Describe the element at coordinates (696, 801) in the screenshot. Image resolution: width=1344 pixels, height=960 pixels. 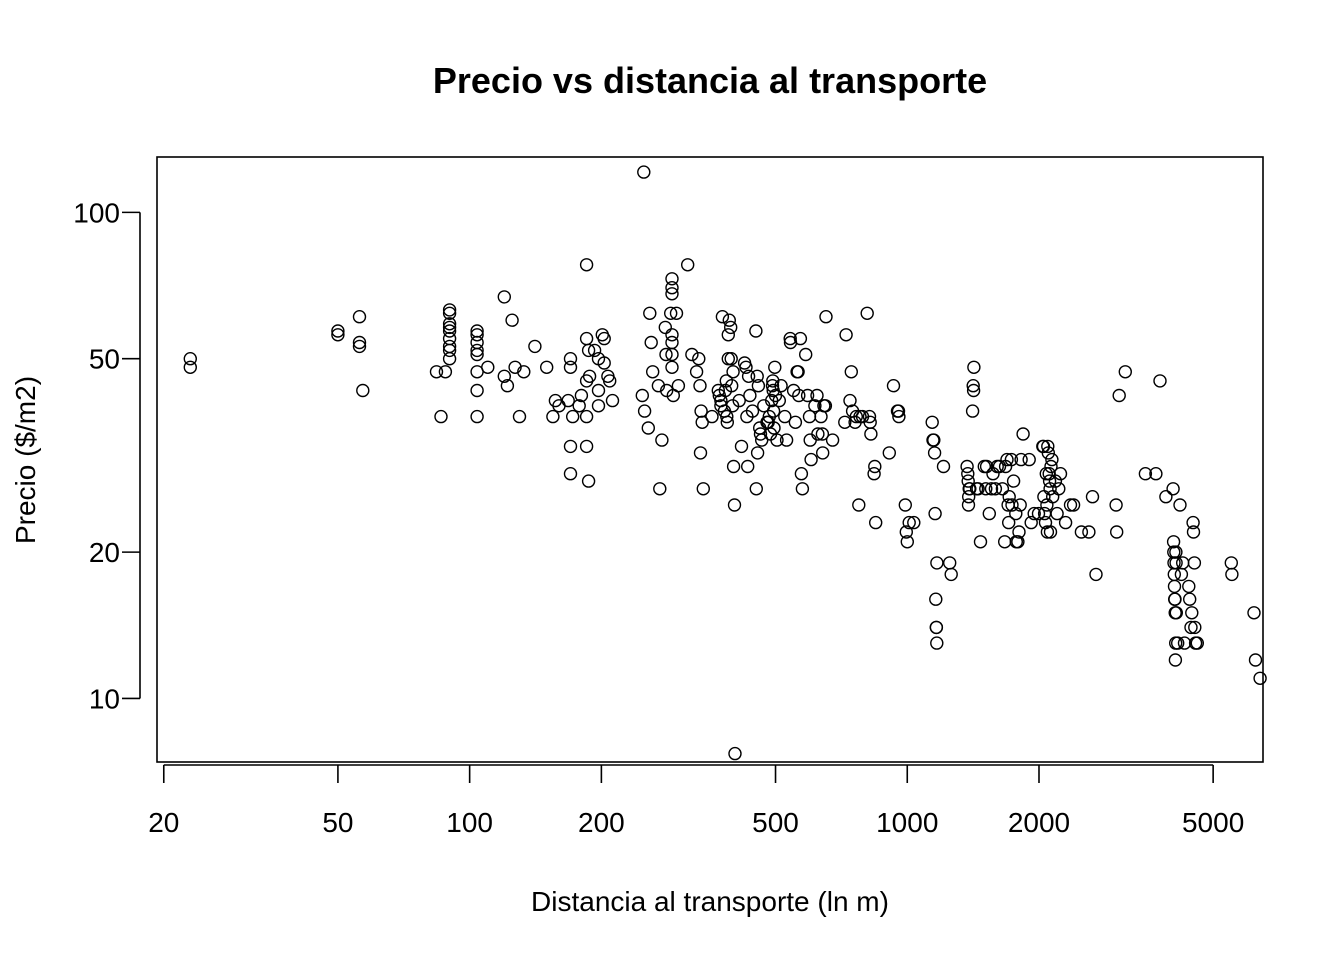
I see `x-axis: 20 50 100 200 500 1000 2000 5000` at that location.